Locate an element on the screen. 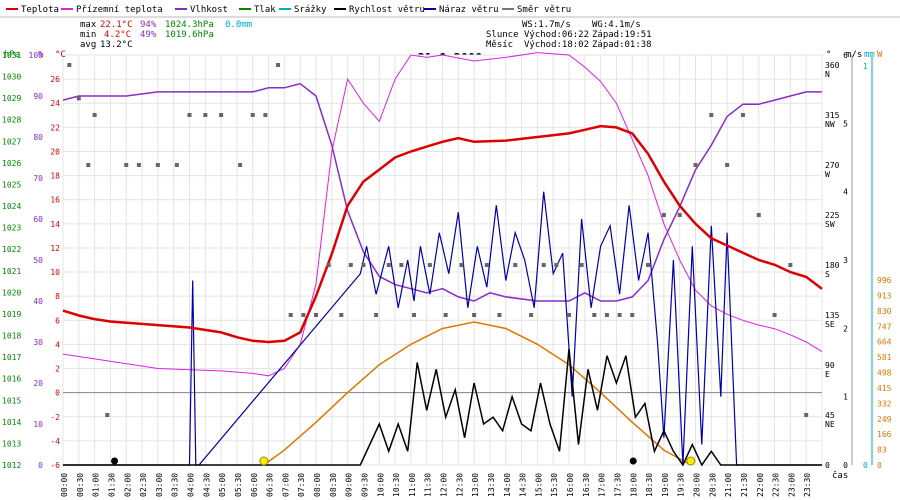  ms-tick-label: 3 is located at coordinates (845, 260).